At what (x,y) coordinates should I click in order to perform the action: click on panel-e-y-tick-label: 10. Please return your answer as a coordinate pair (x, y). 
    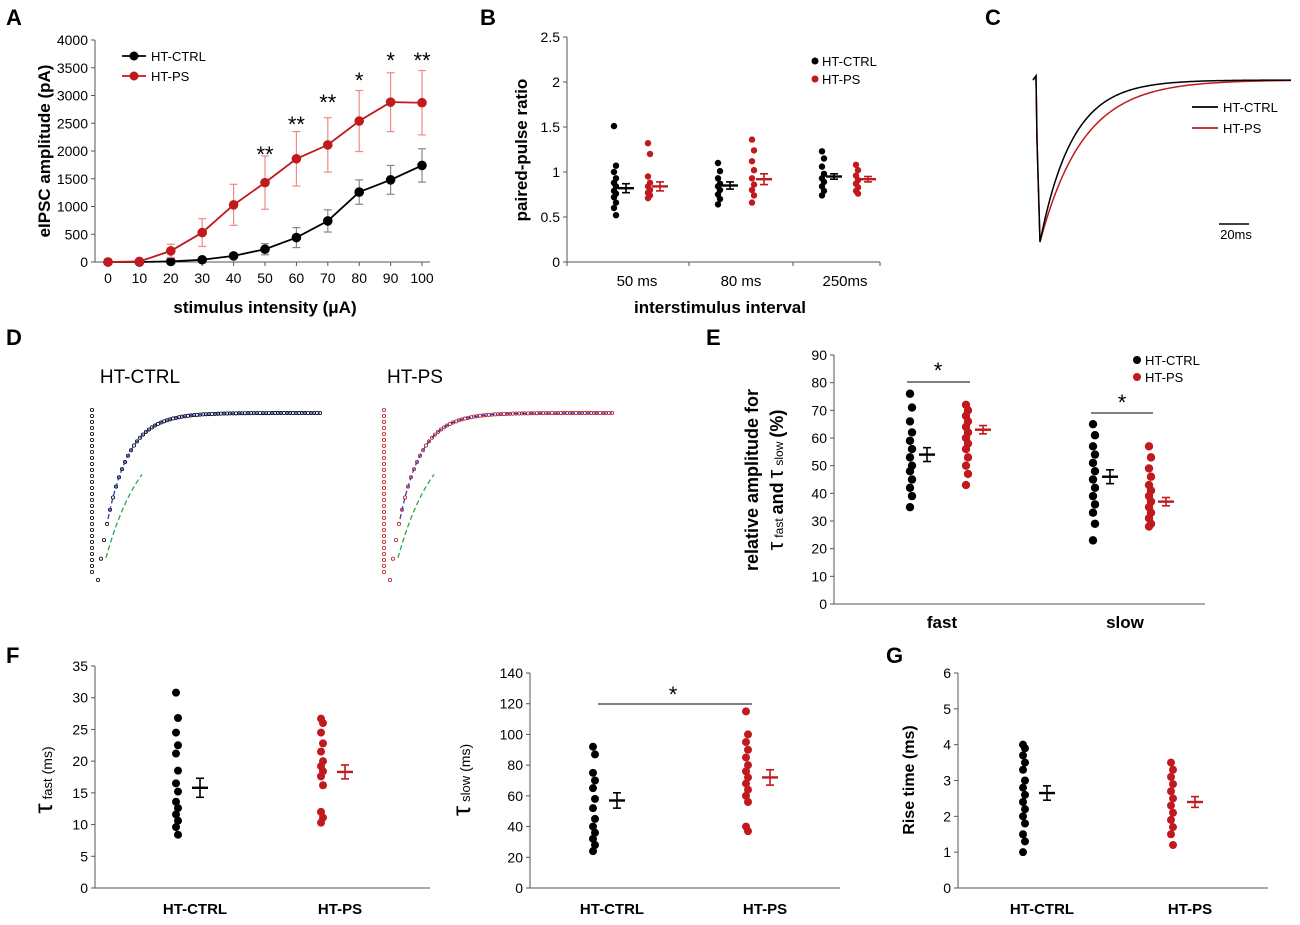
    Looking at the image, I should click on (819, 576).